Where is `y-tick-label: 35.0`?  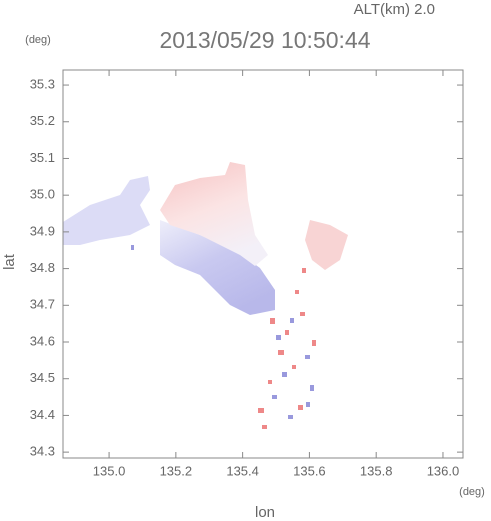
y-tick-label: 35.0 is located at coordinates (42, 194).